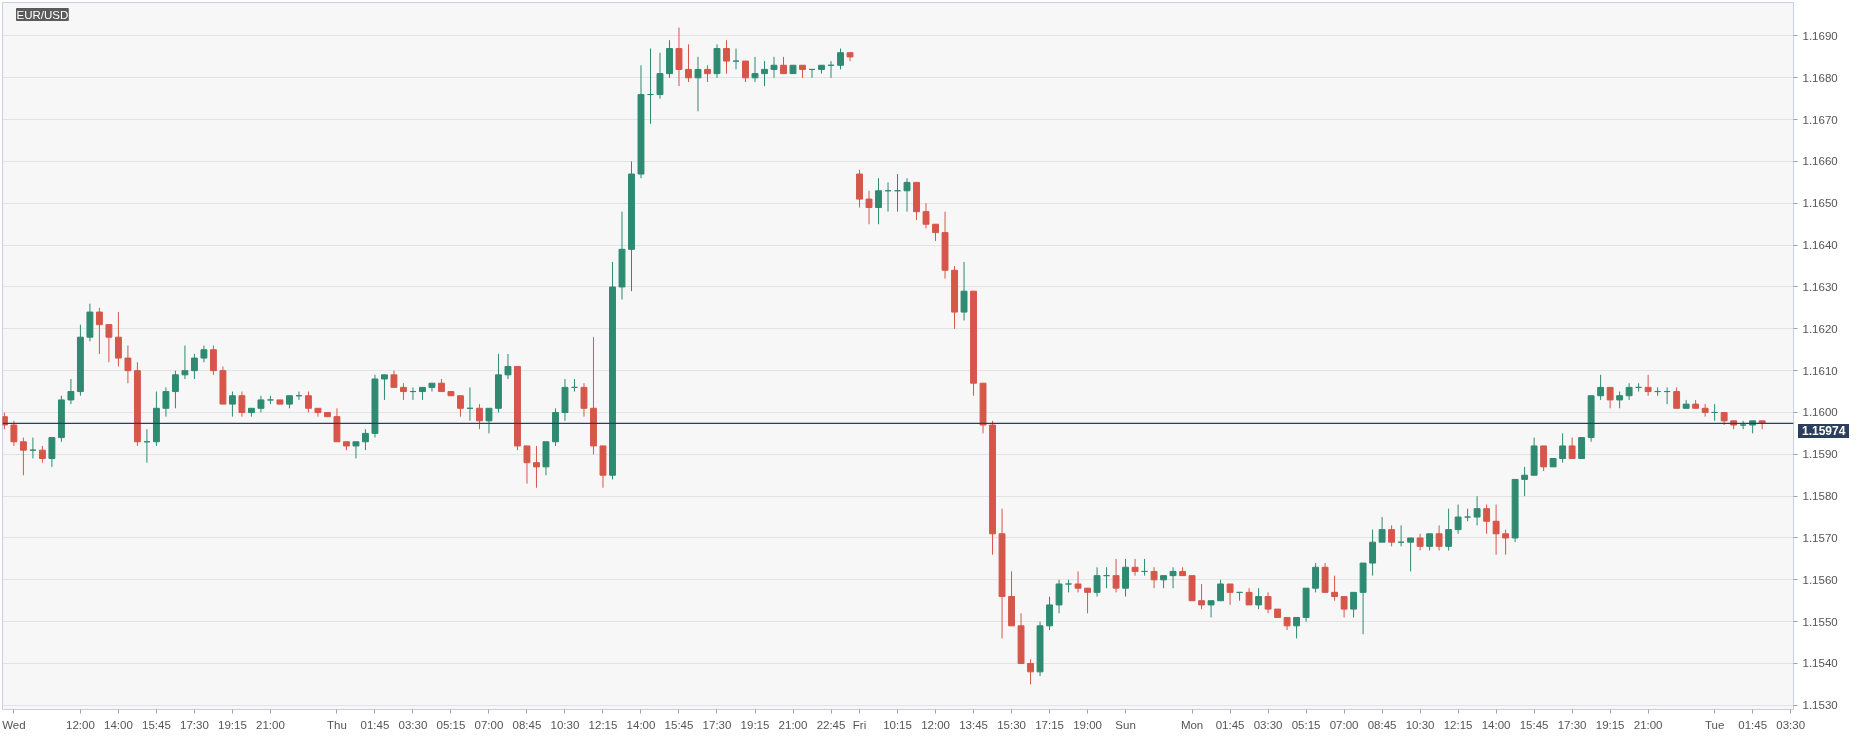  I want to click on x-tick-label: 15:30, so click(1011, 724).